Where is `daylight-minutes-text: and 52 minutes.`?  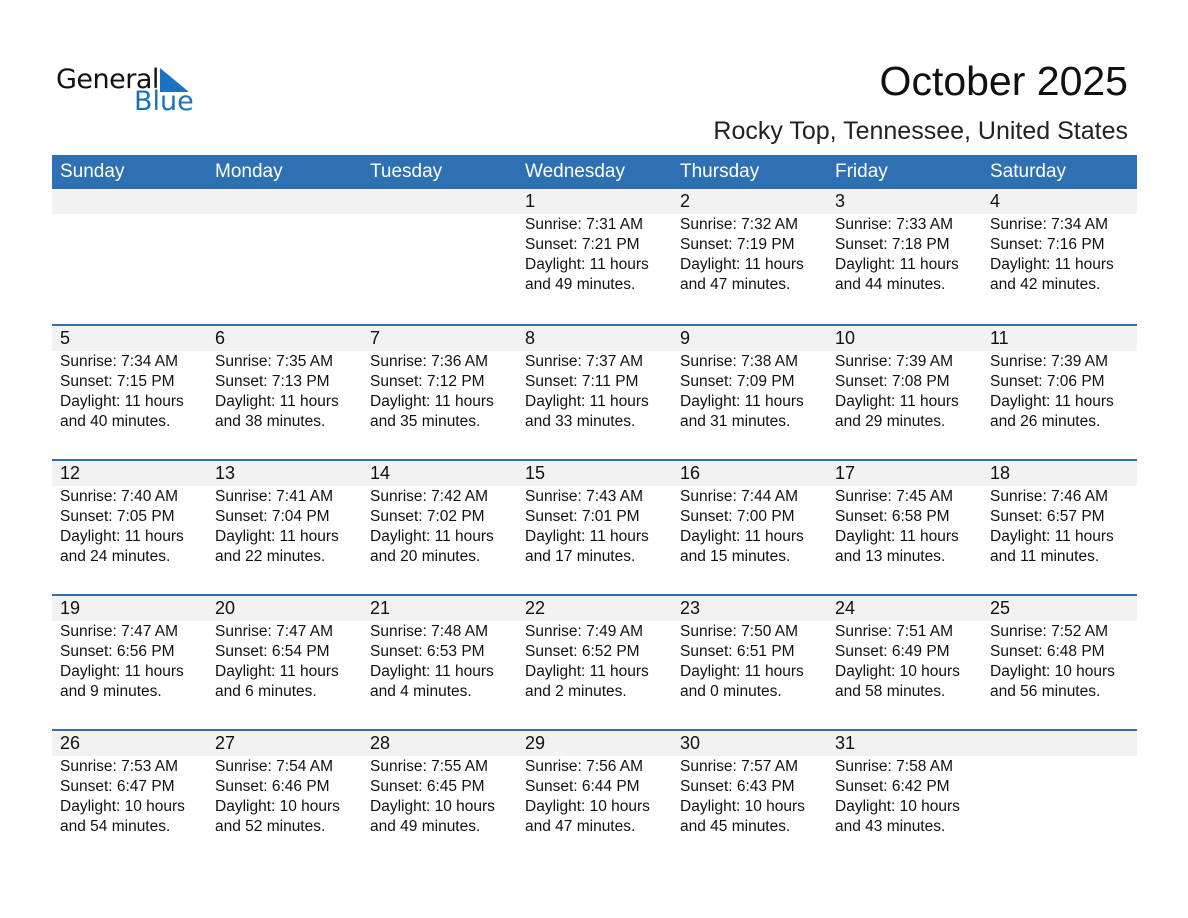
daylight-minutes-text: and 52 minutes. is located at coordinates (270, 826).